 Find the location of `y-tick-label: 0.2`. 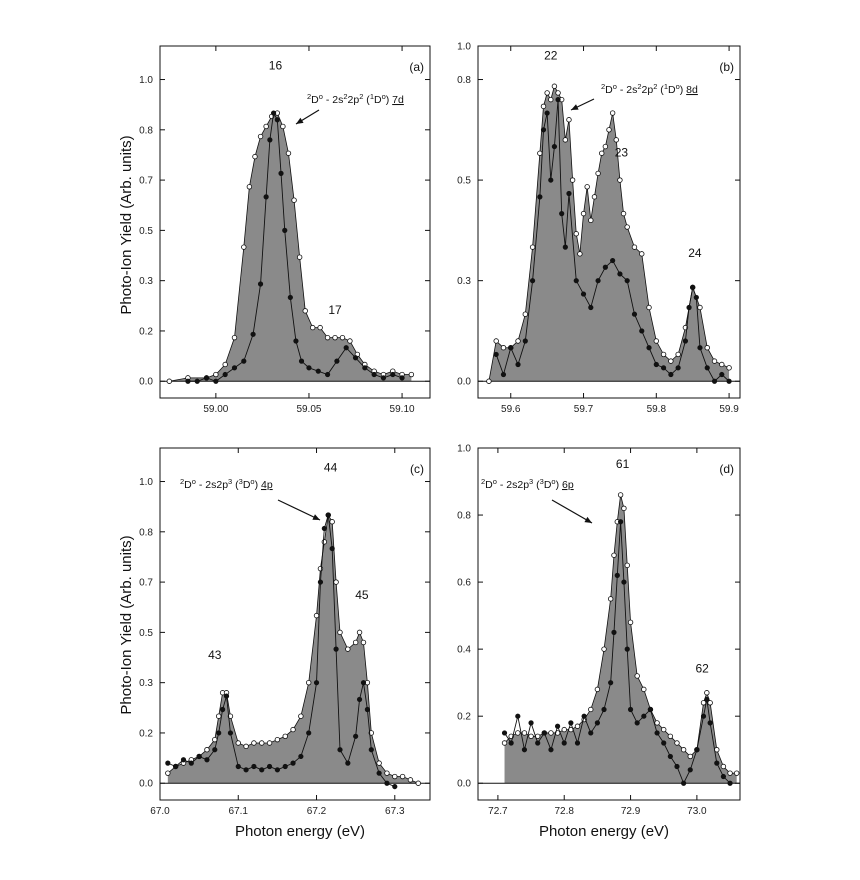

y-tick-label: 0.2 is located at coordinates (146, 331).